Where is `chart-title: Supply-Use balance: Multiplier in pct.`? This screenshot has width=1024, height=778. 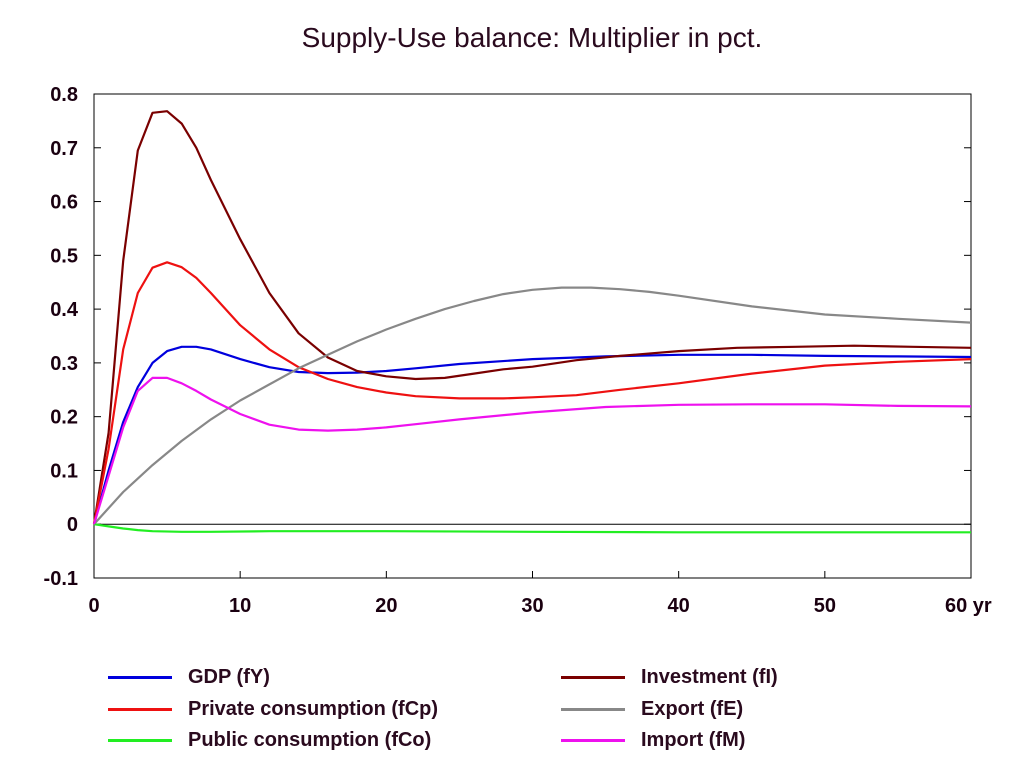 chart-title: Supply-Use balance: Multiplier in pct. is located at coordinates (532, 37).